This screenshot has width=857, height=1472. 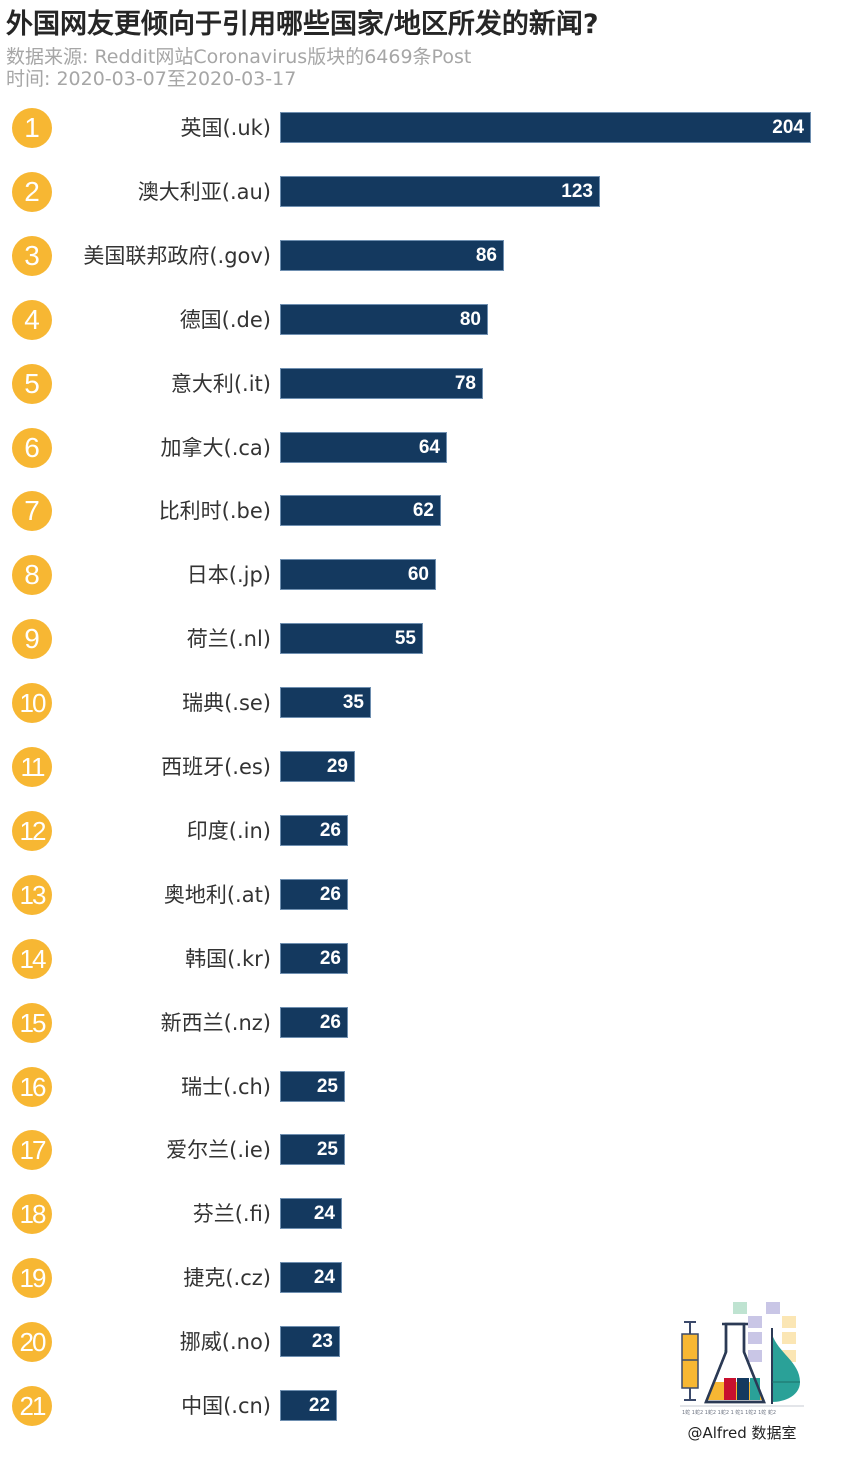 What do you see at coordinates (428, 1406) in the screenshot?
I see `chart-row: 21 中国(.cn) 22` at bounding box center [428, 1406].